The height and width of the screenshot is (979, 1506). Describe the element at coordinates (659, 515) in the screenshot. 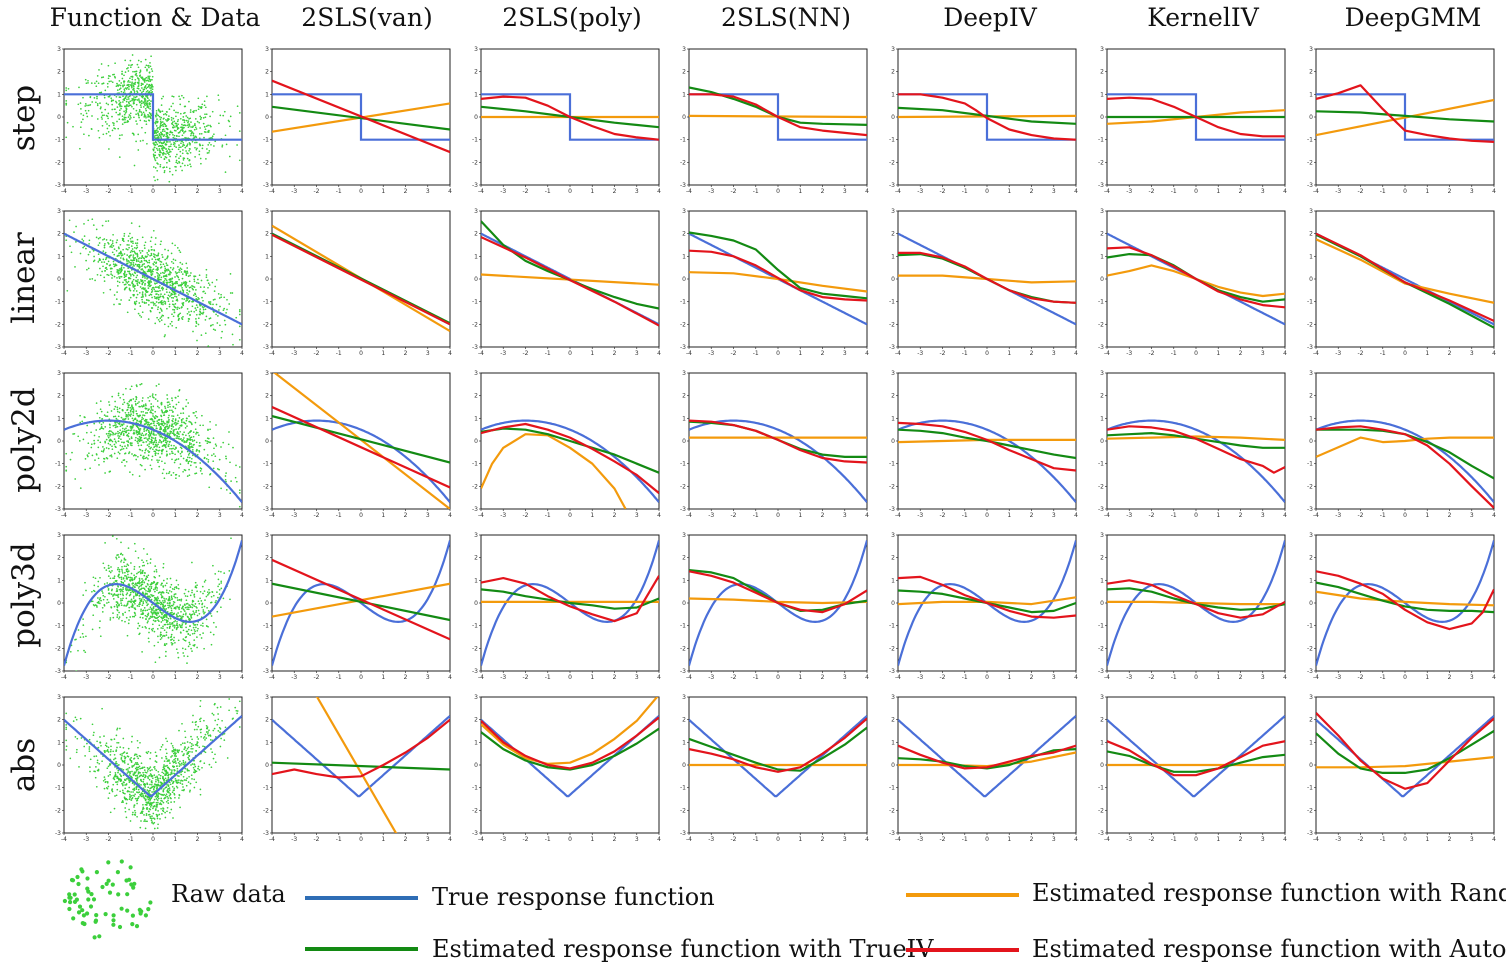

I see `x-tick-label: 4` at that location.